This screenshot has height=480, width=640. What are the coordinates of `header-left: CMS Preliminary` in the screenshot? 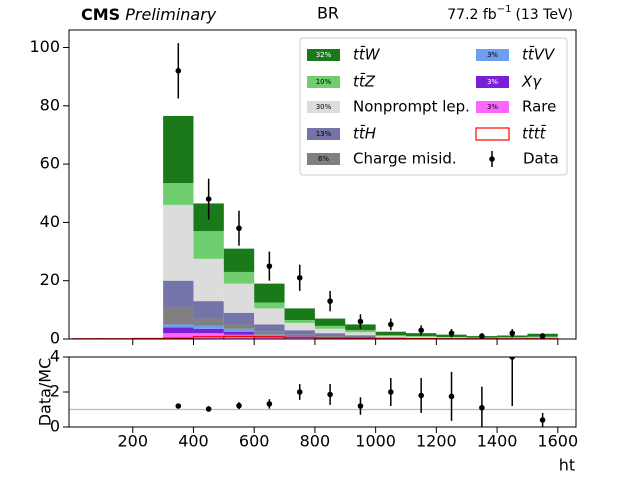 It's located at (149, 14).